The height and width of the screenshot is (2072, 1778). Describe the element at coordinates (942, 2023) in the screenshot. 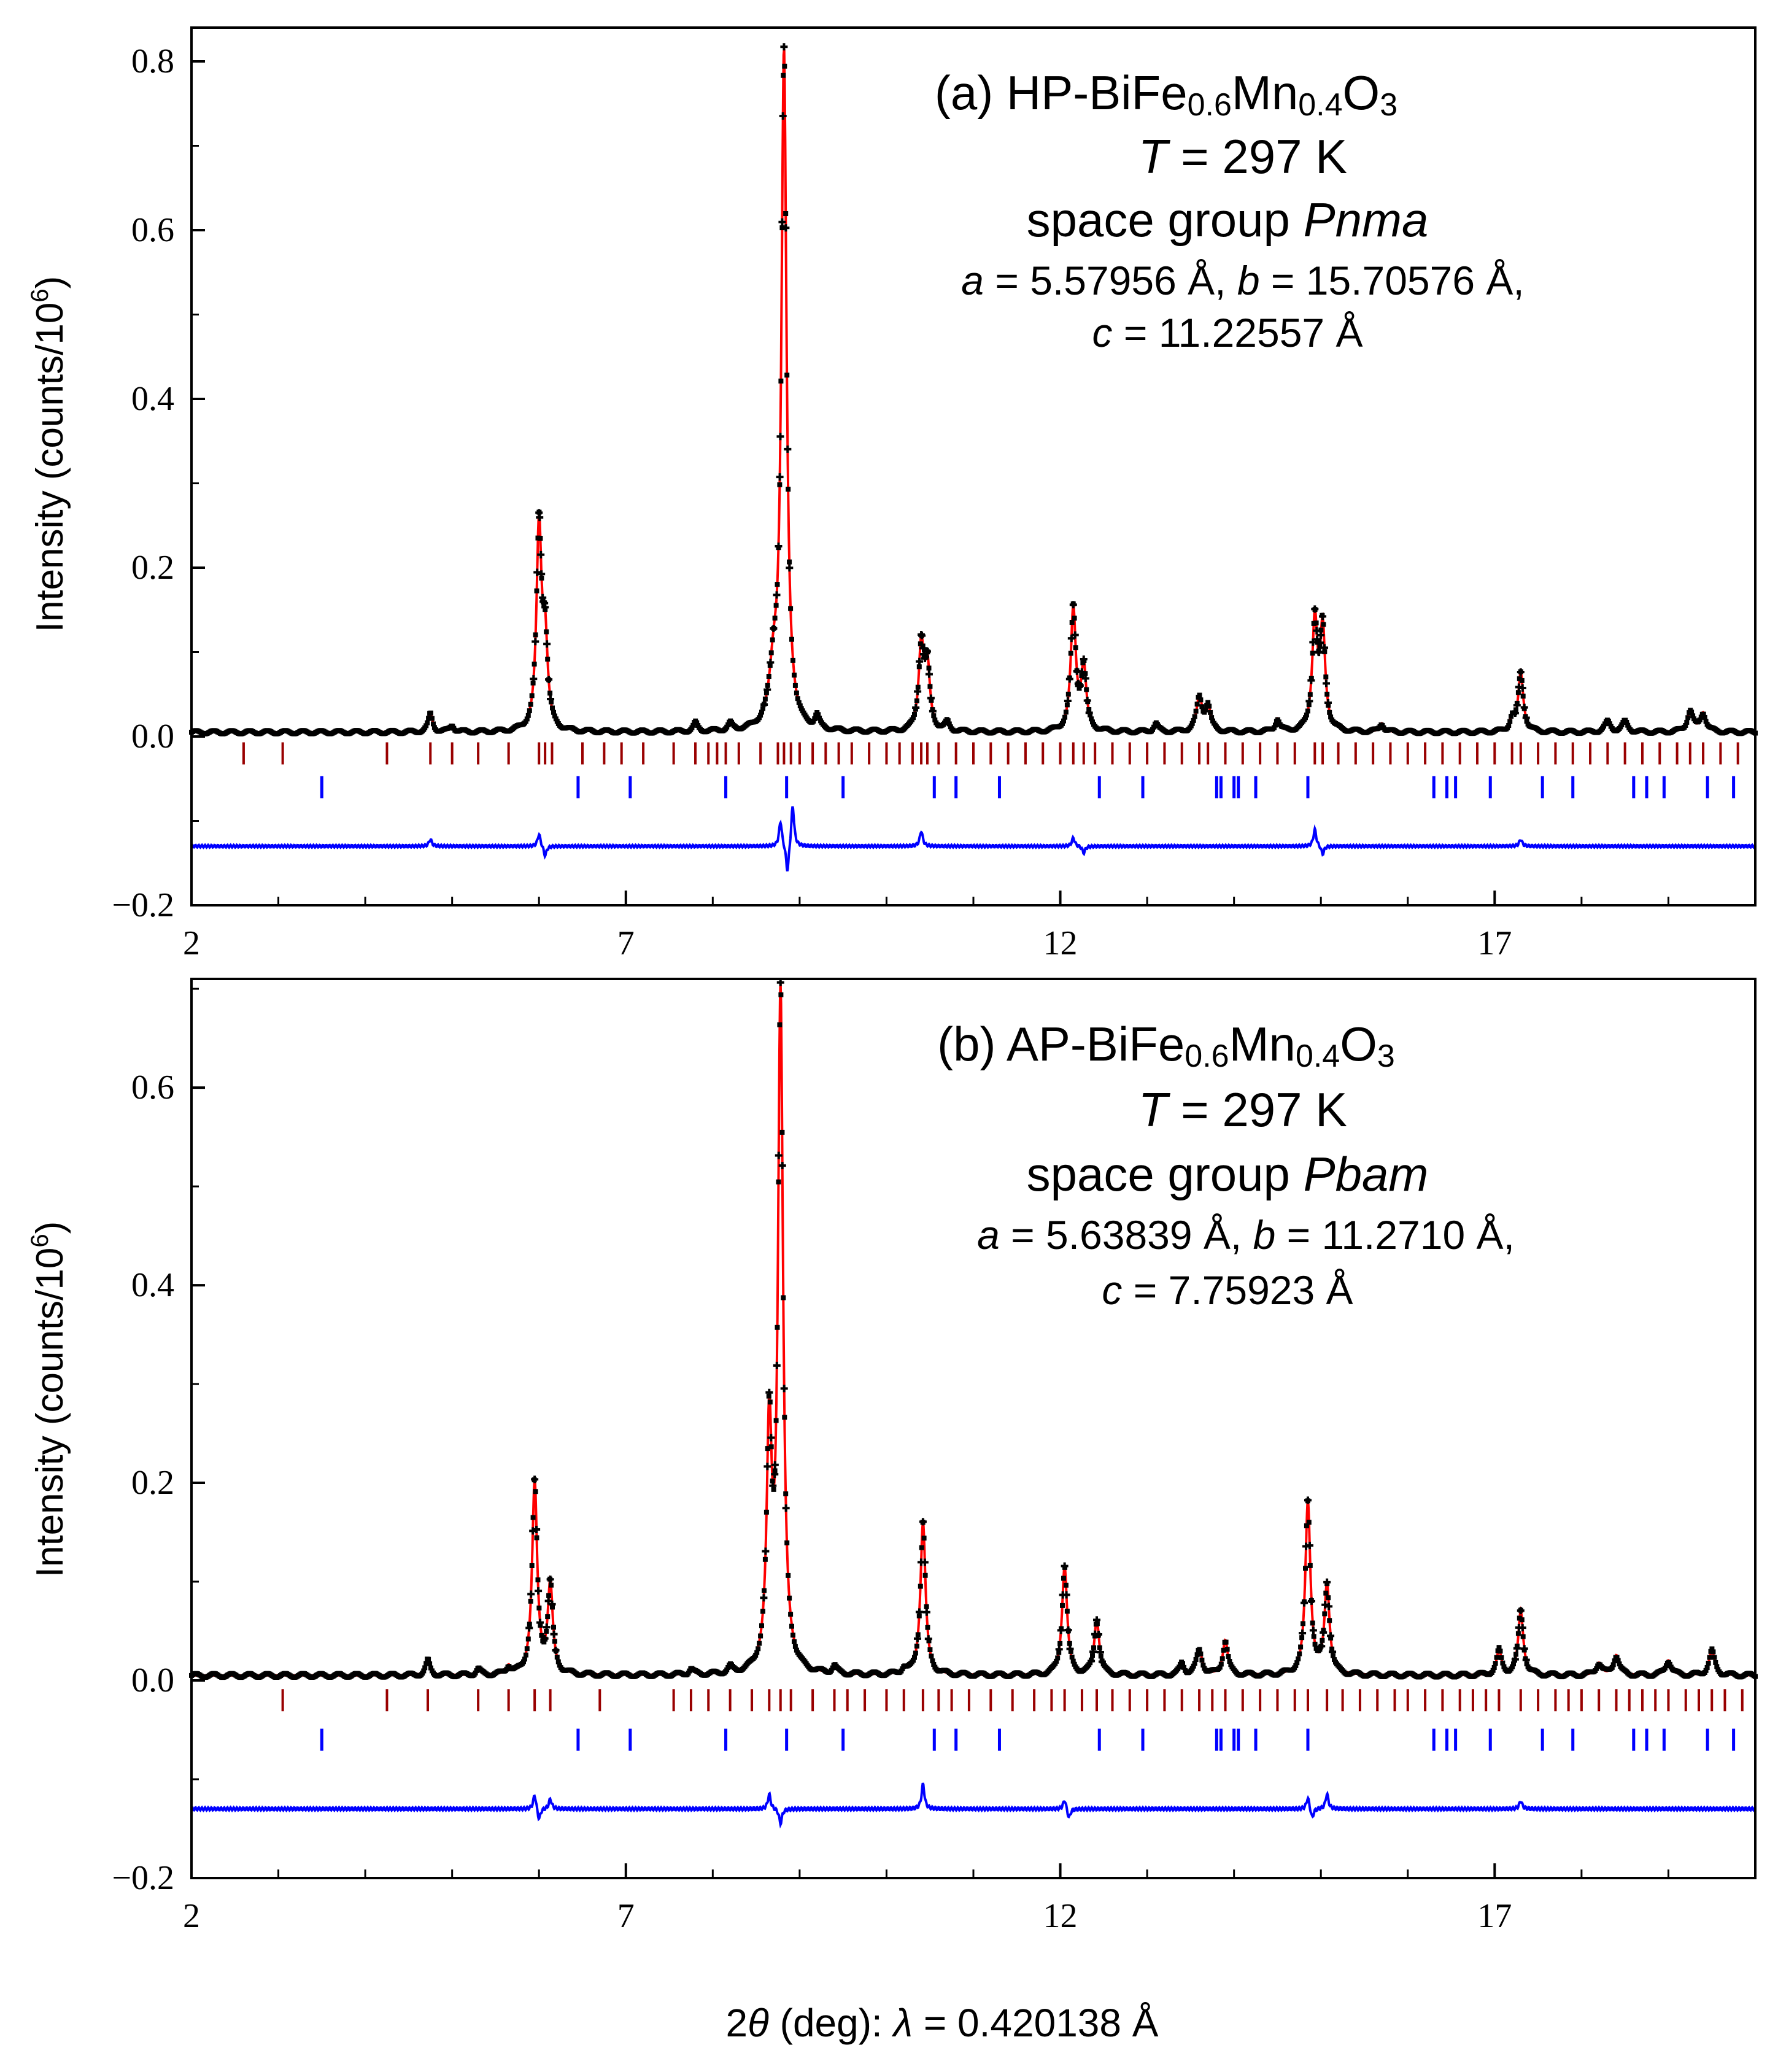

I see `x-axis-label: 2θ (deg): λ = 0.420138 Å` at that location.